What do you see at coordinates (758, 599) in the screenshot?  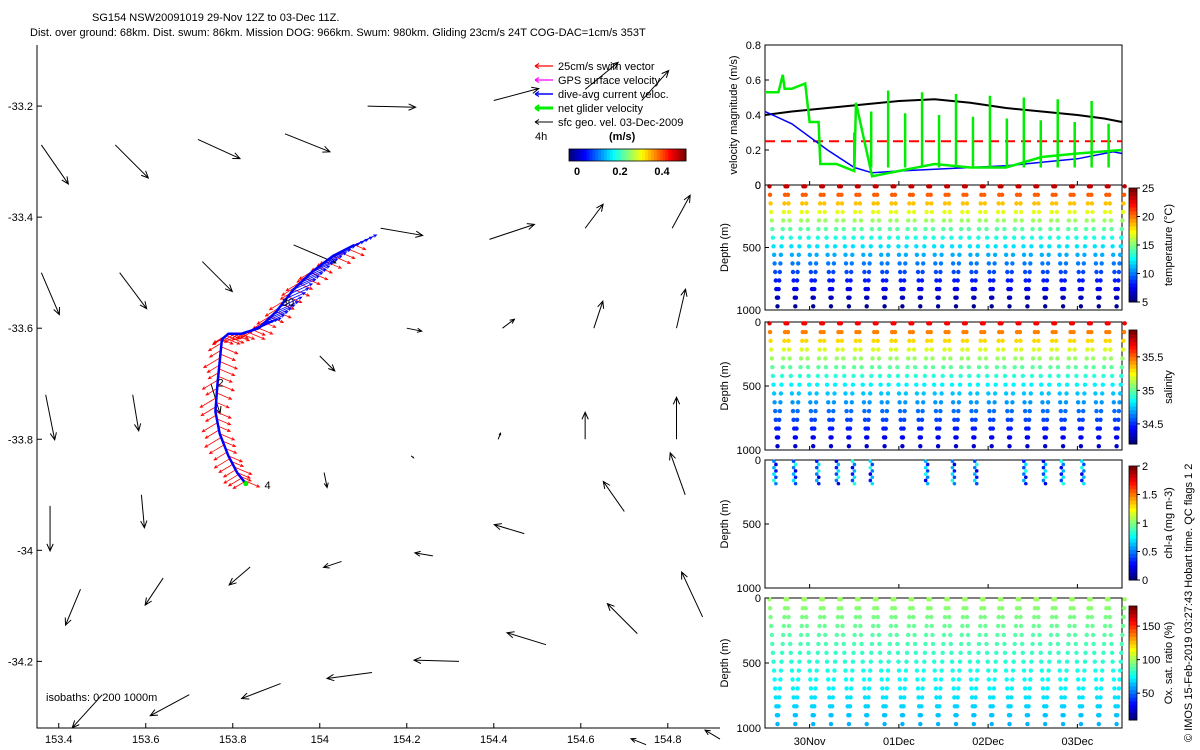 I see `oxygen-ytick-label-0: 0` at bounding box center [758, 599].